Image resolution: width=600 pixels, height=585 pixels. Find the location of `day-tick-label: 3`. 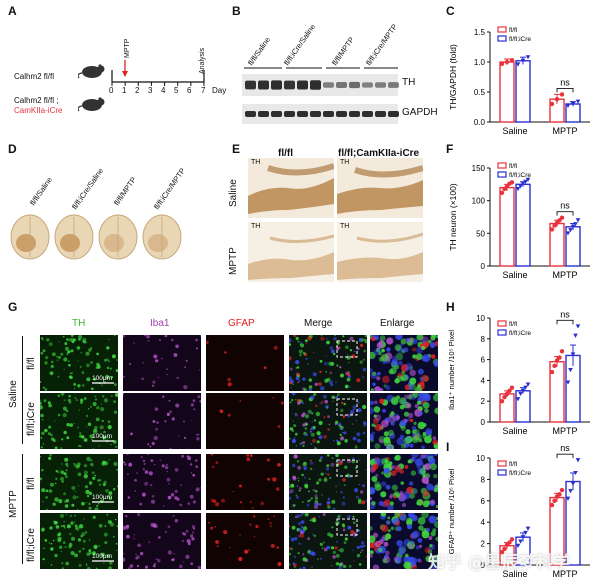

day-tick-label: 3 is located at coordinates (150, 90).